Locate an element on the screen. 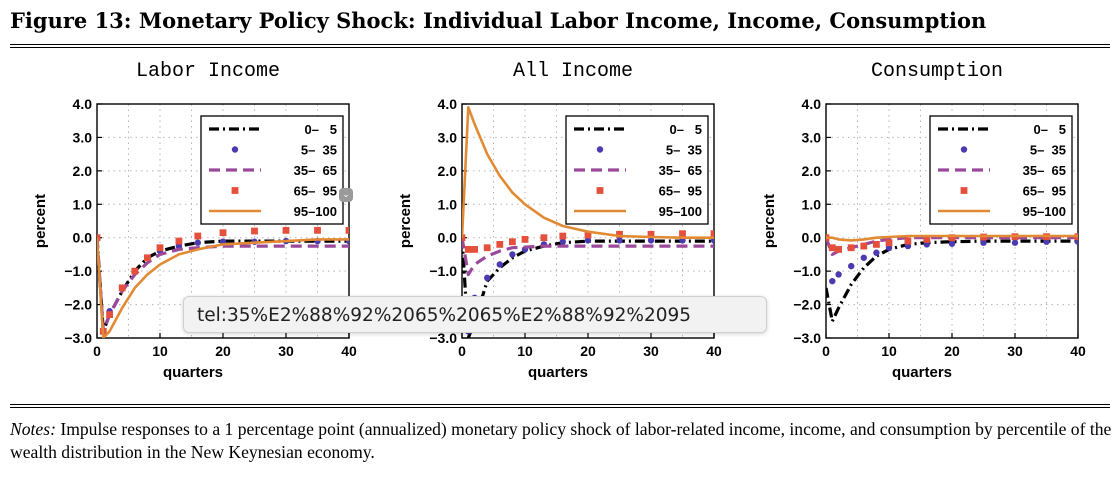 This screenshot has height=482, width=1120. legend-box is located at coordinates (272, 170).